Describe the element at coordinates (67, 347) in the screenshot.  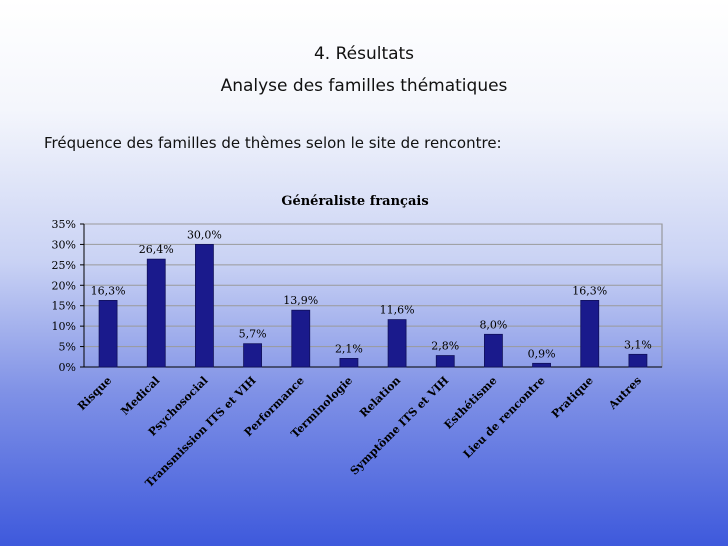
I see `y-tick-label: 5%` at that location.